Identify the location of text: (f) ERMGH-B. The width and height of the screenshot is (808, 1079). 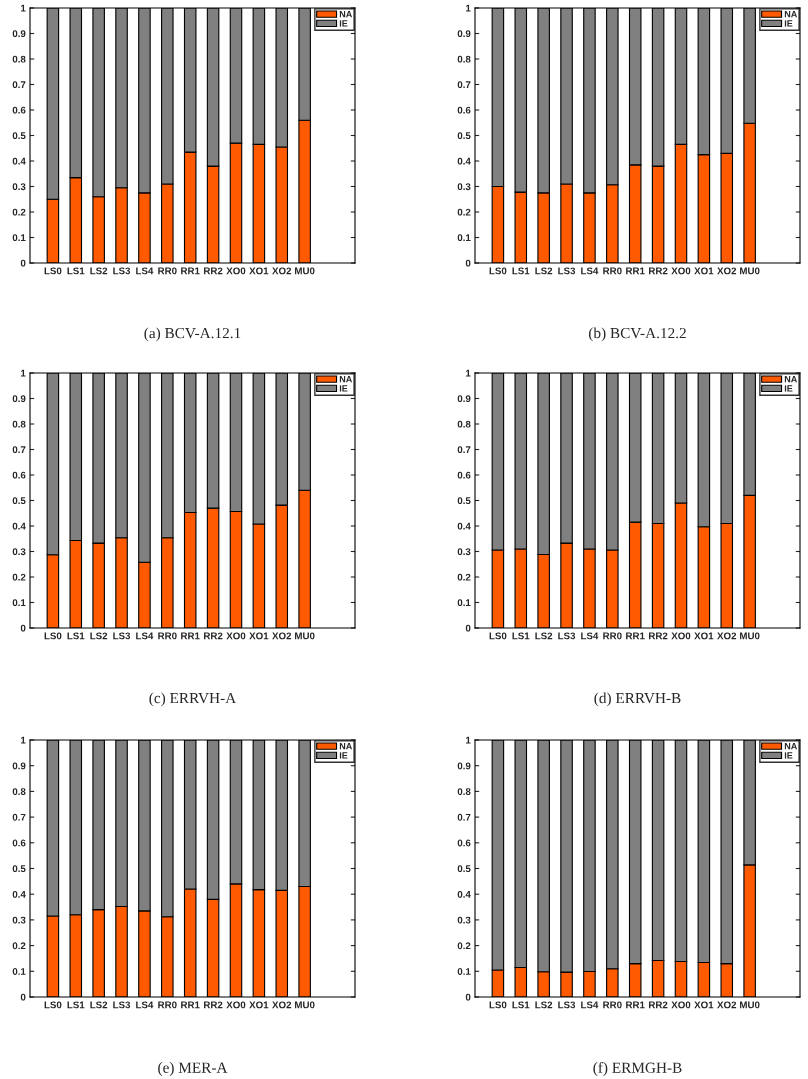
(637, 1068).